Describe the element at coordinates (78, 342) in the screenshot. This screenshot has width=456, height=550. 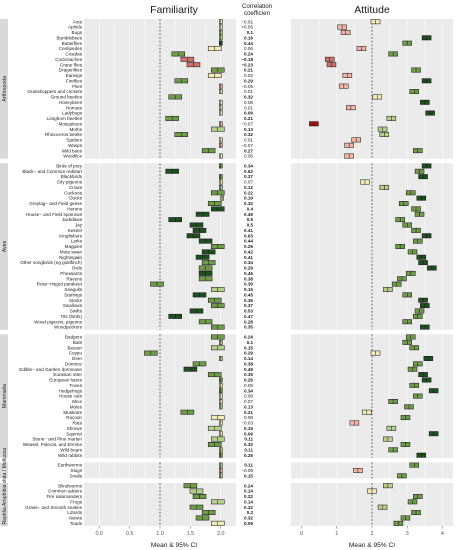
I see `row-label: Bats` at that location.